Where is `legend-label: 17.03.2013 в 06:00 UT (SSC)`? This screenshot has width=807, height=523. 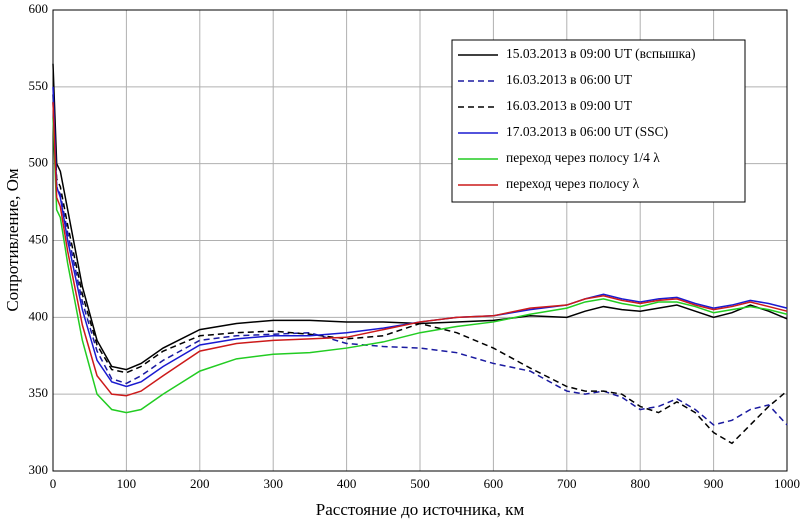
legend-label: 17.03.2013 в 06:00 UT (SSC) is located at coordinates (587, 131).